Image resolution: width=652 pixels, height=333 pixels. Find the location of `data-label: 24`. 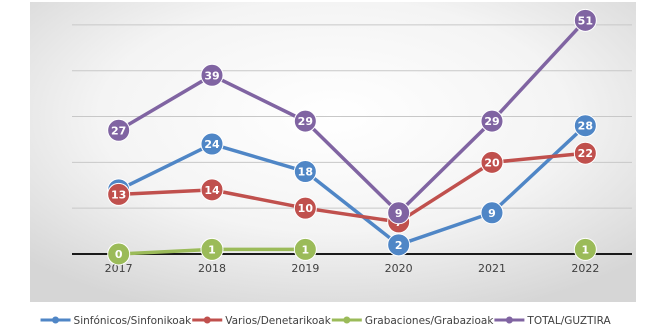

data-label: 24 is located at coordinates (212, 144).